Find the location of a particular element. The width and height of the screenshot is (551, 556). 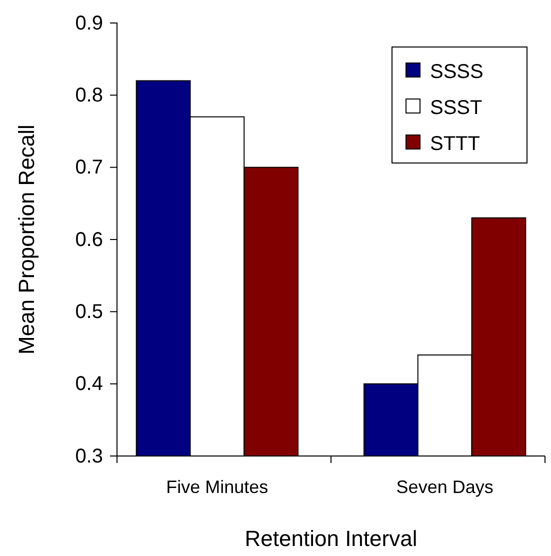

y-tick-label: 0.3 is located at coordinates (89, 456).